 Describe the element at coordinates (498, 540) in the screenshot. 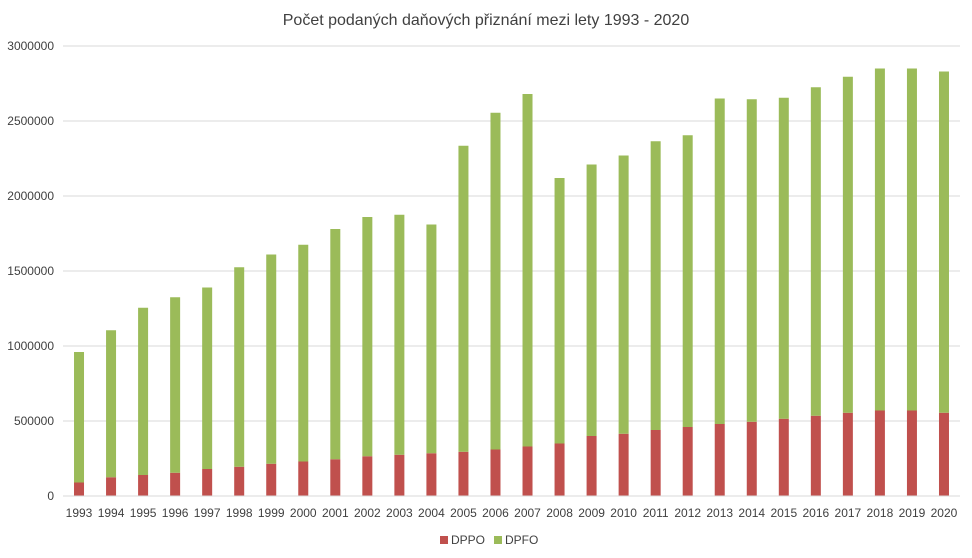

I see `legend-swatch-dpfo` at that location.